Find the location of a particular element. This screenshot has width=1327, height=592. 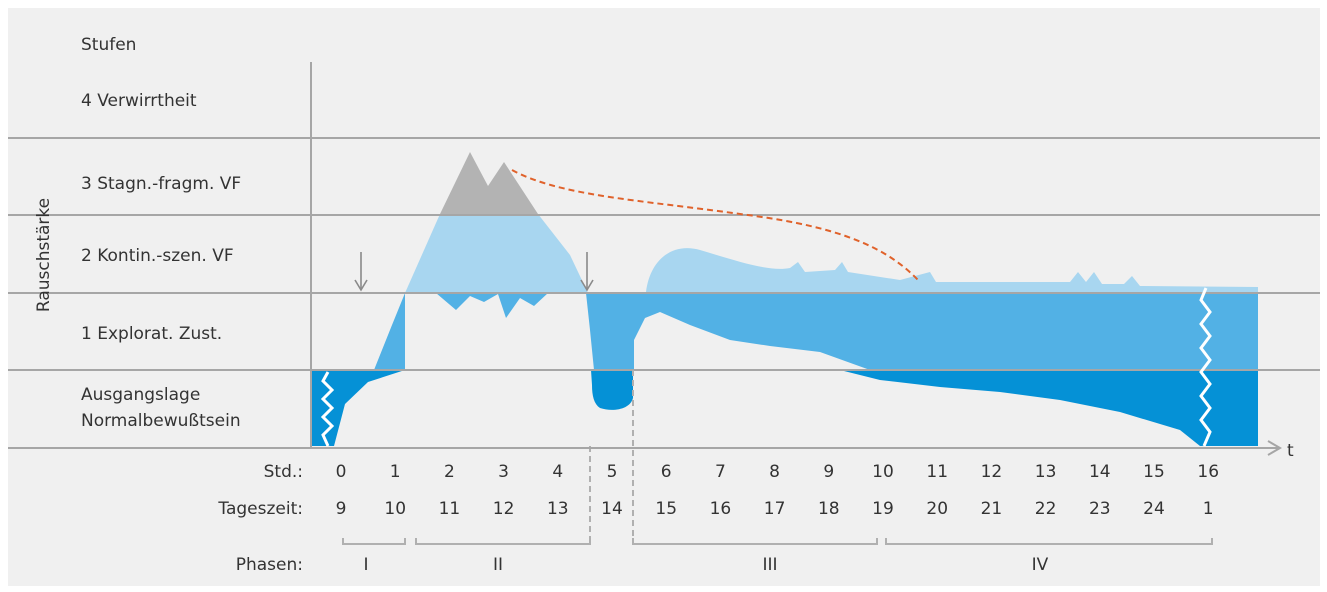

std-tick-8: 8 is located at coordinates (774, 472).